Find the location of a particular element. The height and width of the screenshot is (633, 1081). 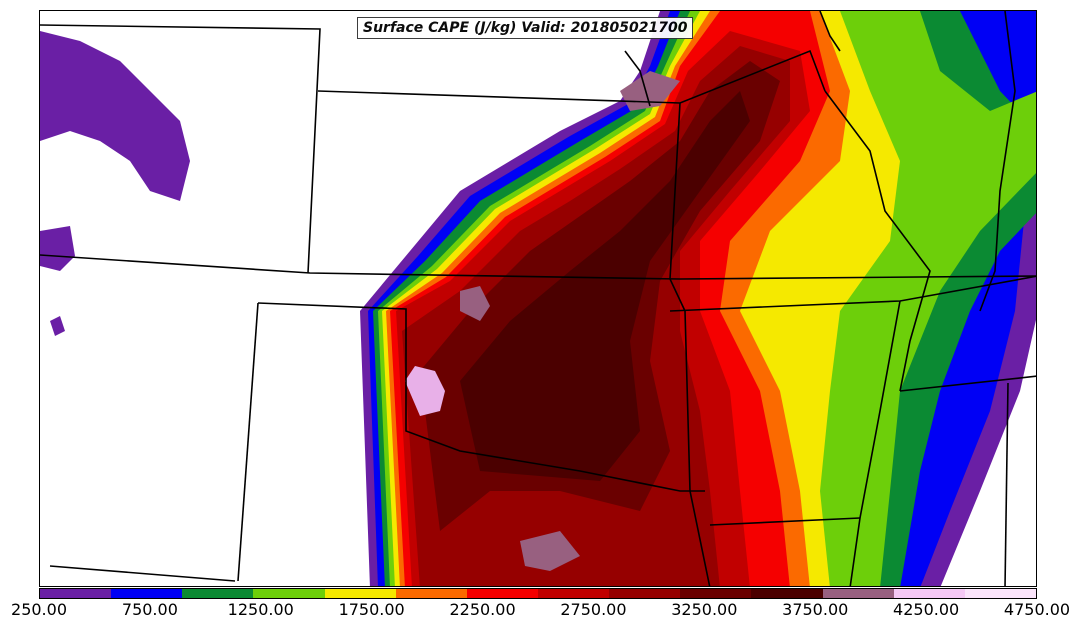

colorbar-tick-label: 2750.00 is located at coordinates (593, 609).